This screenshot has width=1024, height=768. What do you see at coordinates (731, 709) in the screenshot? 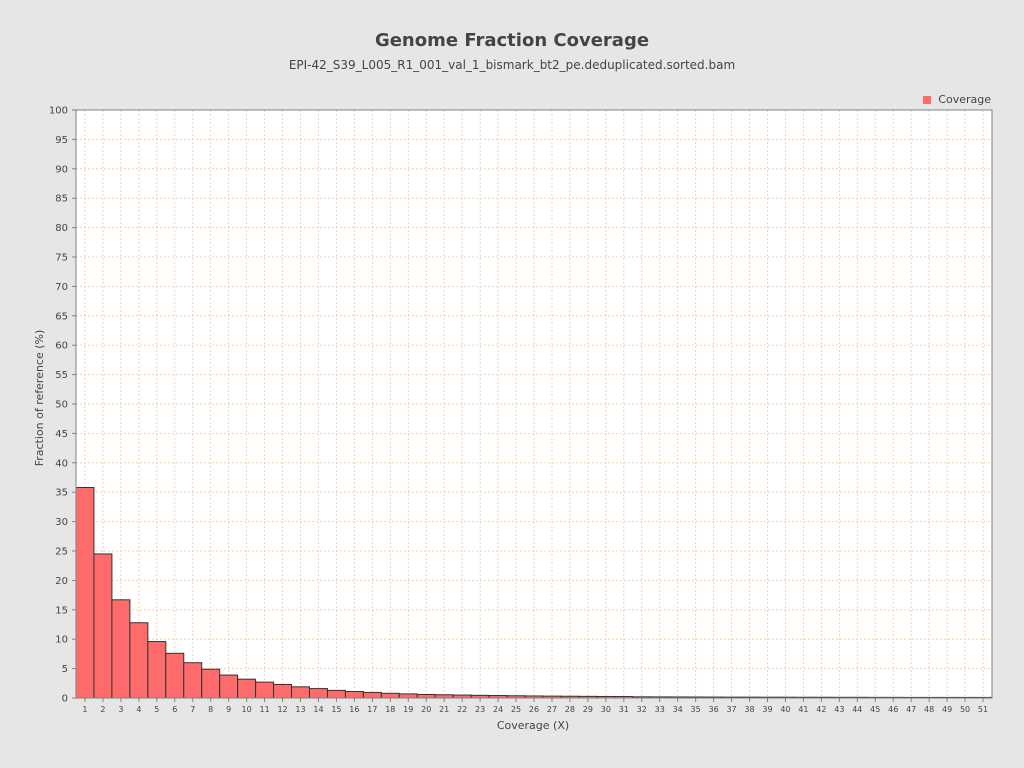
I see `x-tick-label: 37` at bounding box center [731, 709].